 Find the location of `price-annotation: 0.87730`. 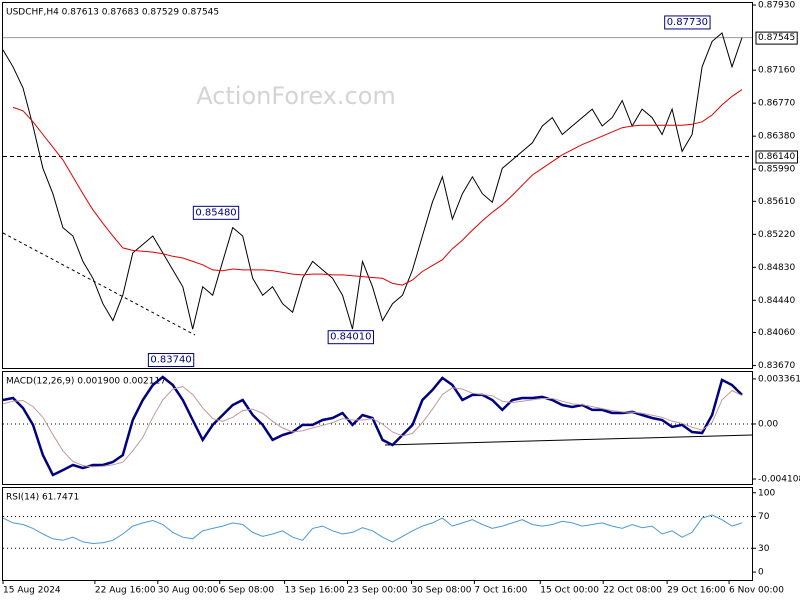

price-annotation: 0.87730 is located at coordinates (687, 22).